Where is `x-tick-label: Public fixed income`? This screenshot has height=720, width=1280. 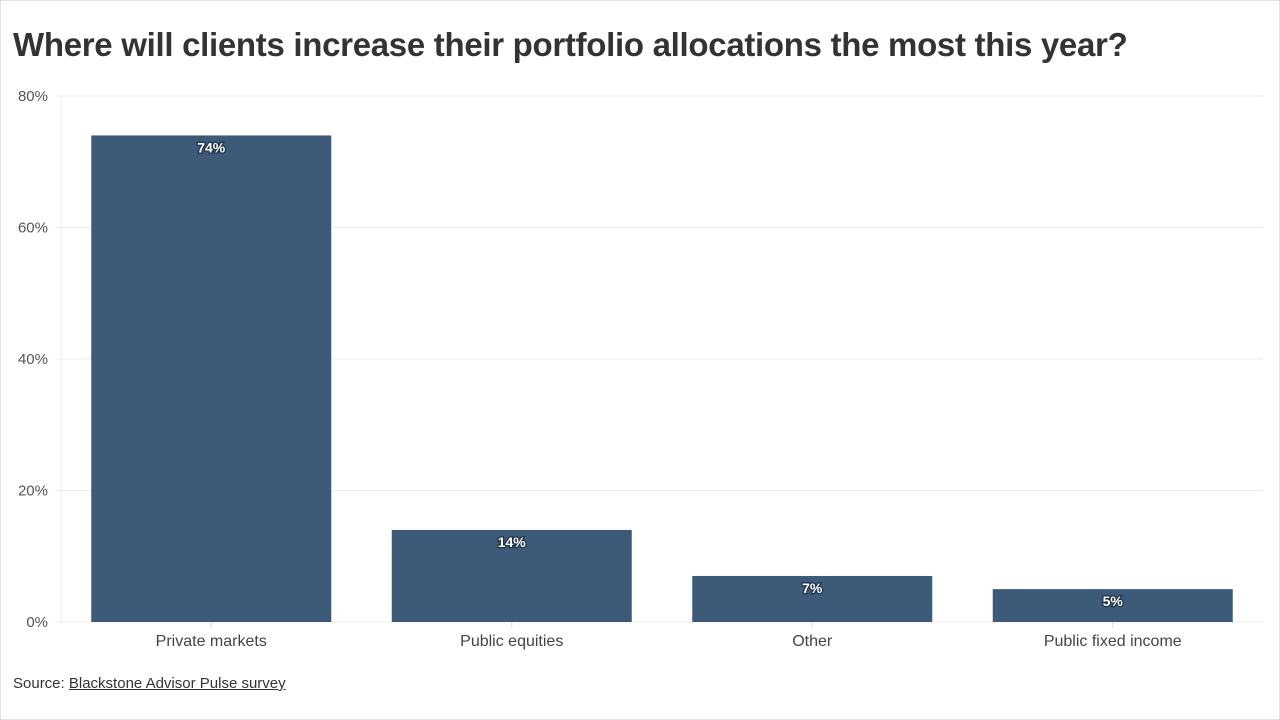
x-tick-label: Public fixed income is located at coordinates (1113, 641).